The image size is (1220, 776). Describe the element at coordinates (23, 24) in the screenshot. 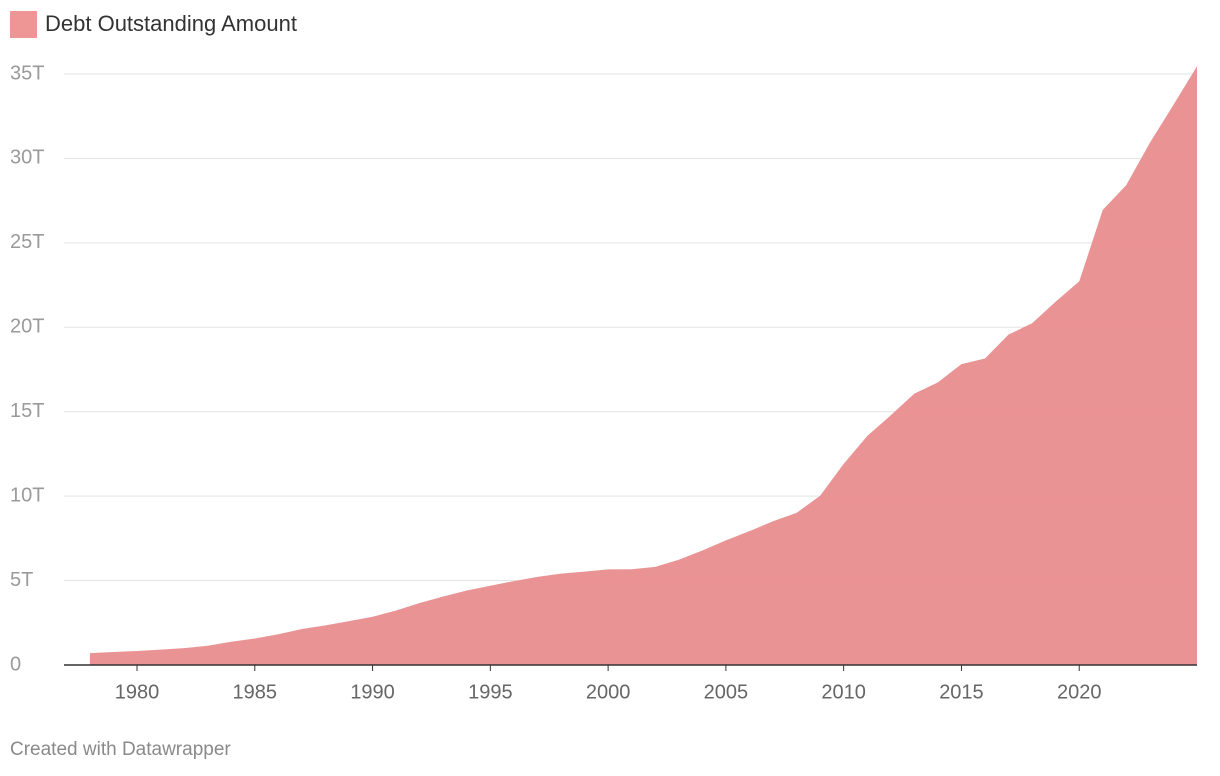

I see `legend-swatch` at that location.